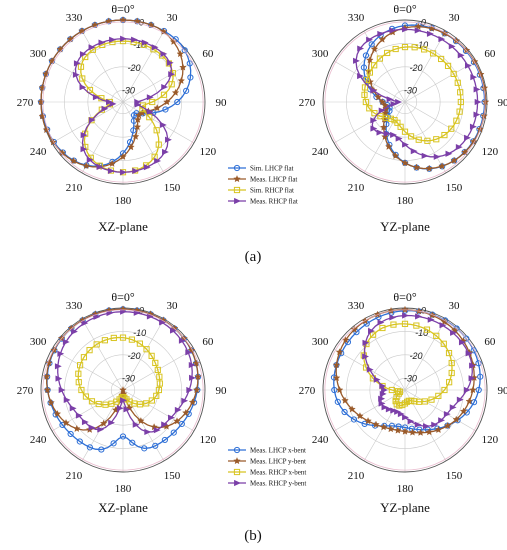 This screenshot has width=507, height=550. I want to click on angle-label: 150, so click(454, 476).